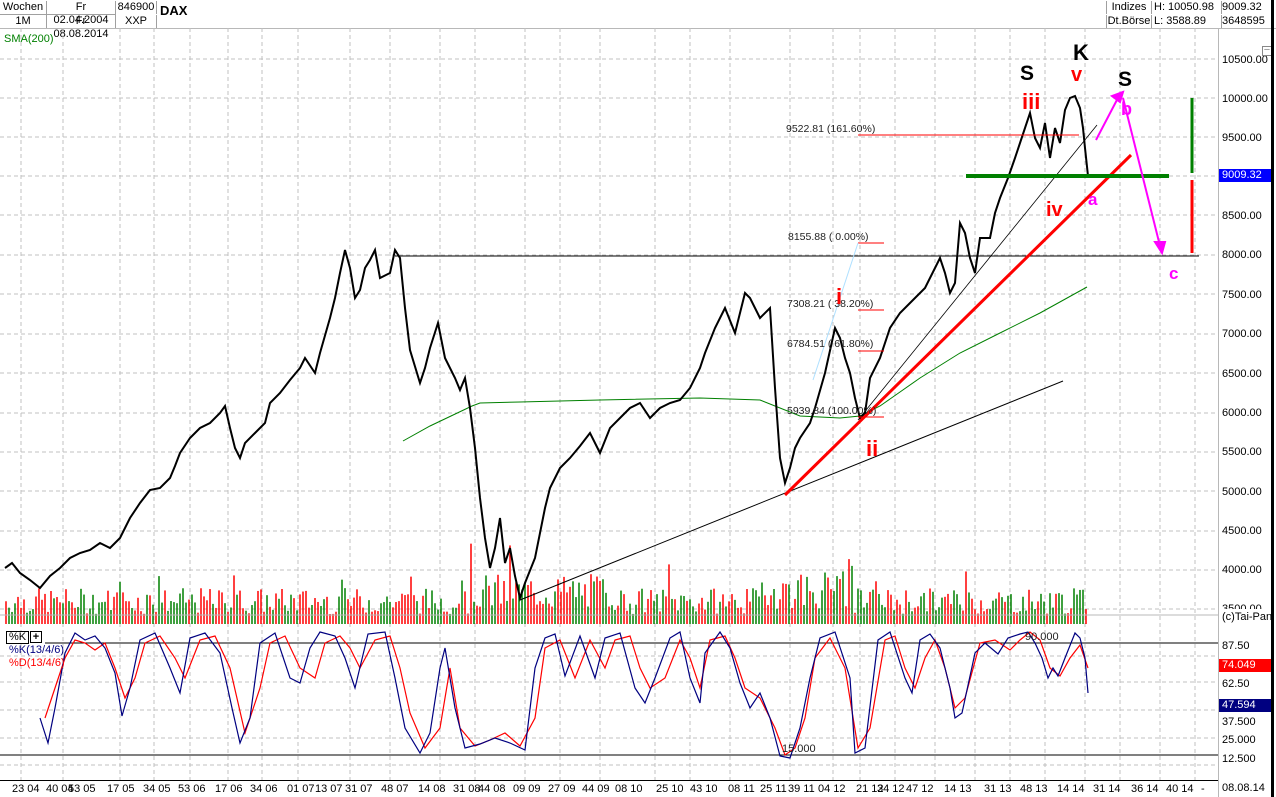  What do you see at coordinates (773, 789) in the screenshot?
I see `time-tick: 25 11` at bounding box center [773, 789].